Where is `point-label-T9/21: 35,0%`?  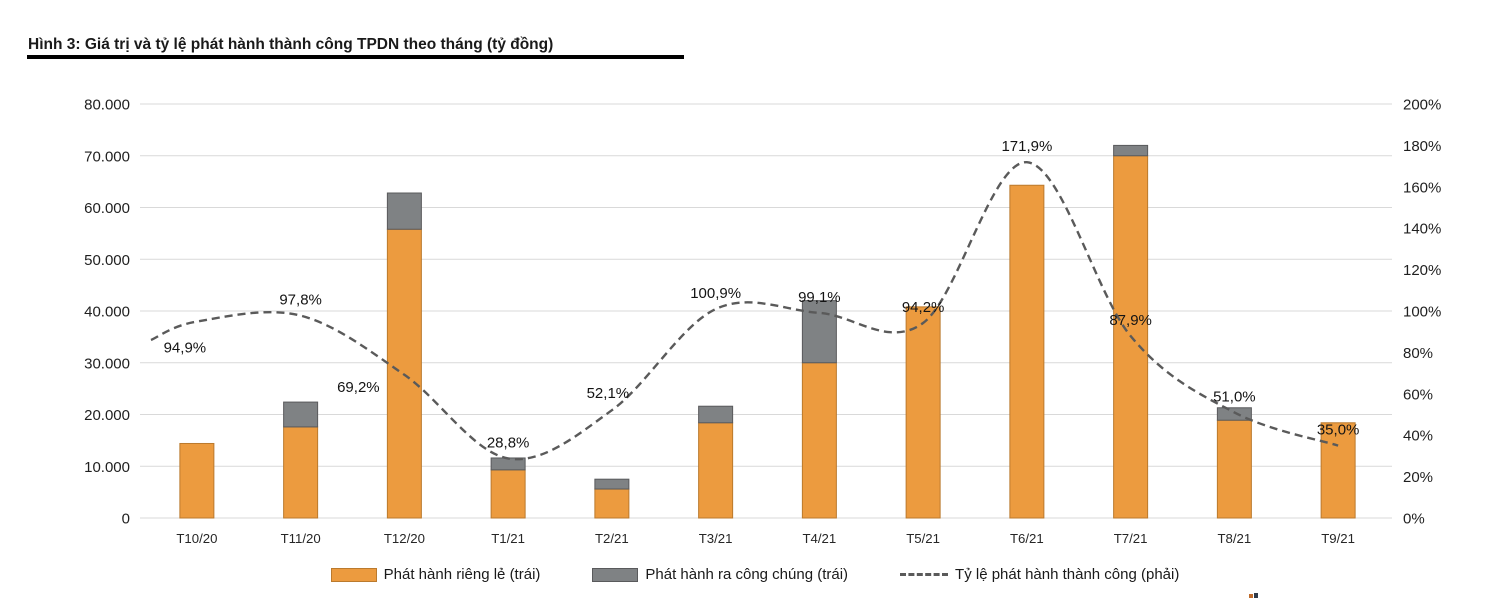 point-label-T9/21: 35,0% is located at coordinates (1338, 430).